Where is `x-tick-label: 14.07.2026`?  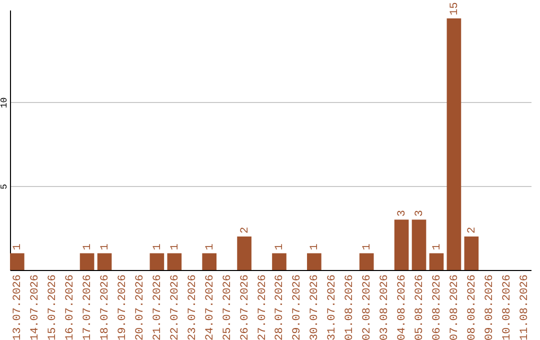 x-tick-label: 14.07.2026 is located at coordinates (36, 307).